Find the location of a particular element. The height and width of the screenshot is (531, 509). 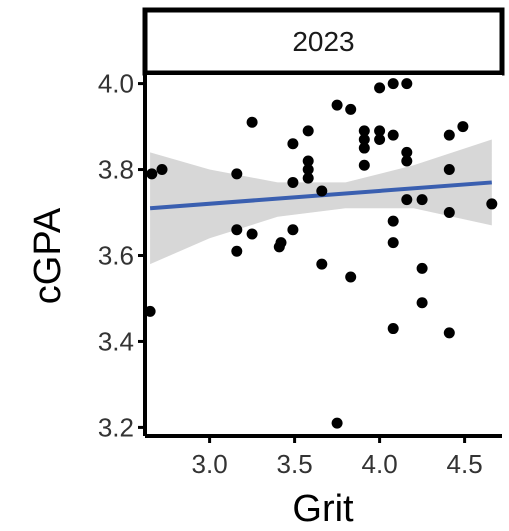

y-axis-title: cGPA is located at coordinates (48, 255).